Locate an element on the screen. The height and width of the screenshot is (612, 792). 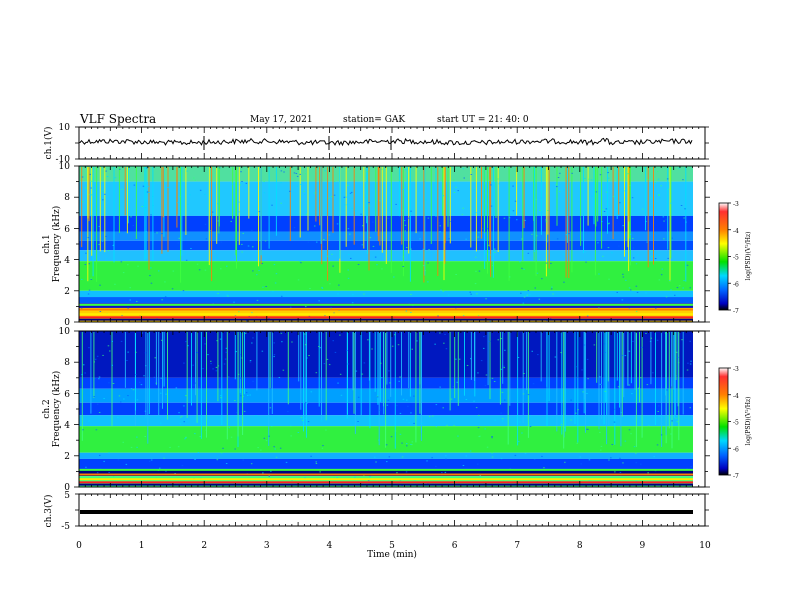
spec-line is located at coordinates (386, 484).